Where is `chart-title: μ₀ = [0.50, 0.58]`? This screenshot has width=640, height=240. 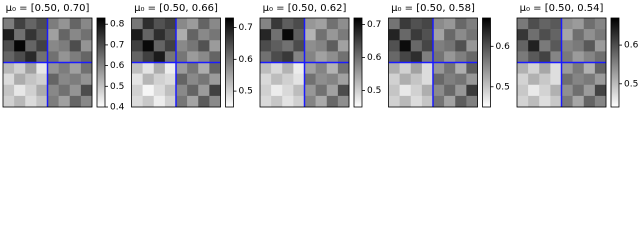 chart-title: μ₀ = [0.50, 0.58] is located at coordinates (433, 8).